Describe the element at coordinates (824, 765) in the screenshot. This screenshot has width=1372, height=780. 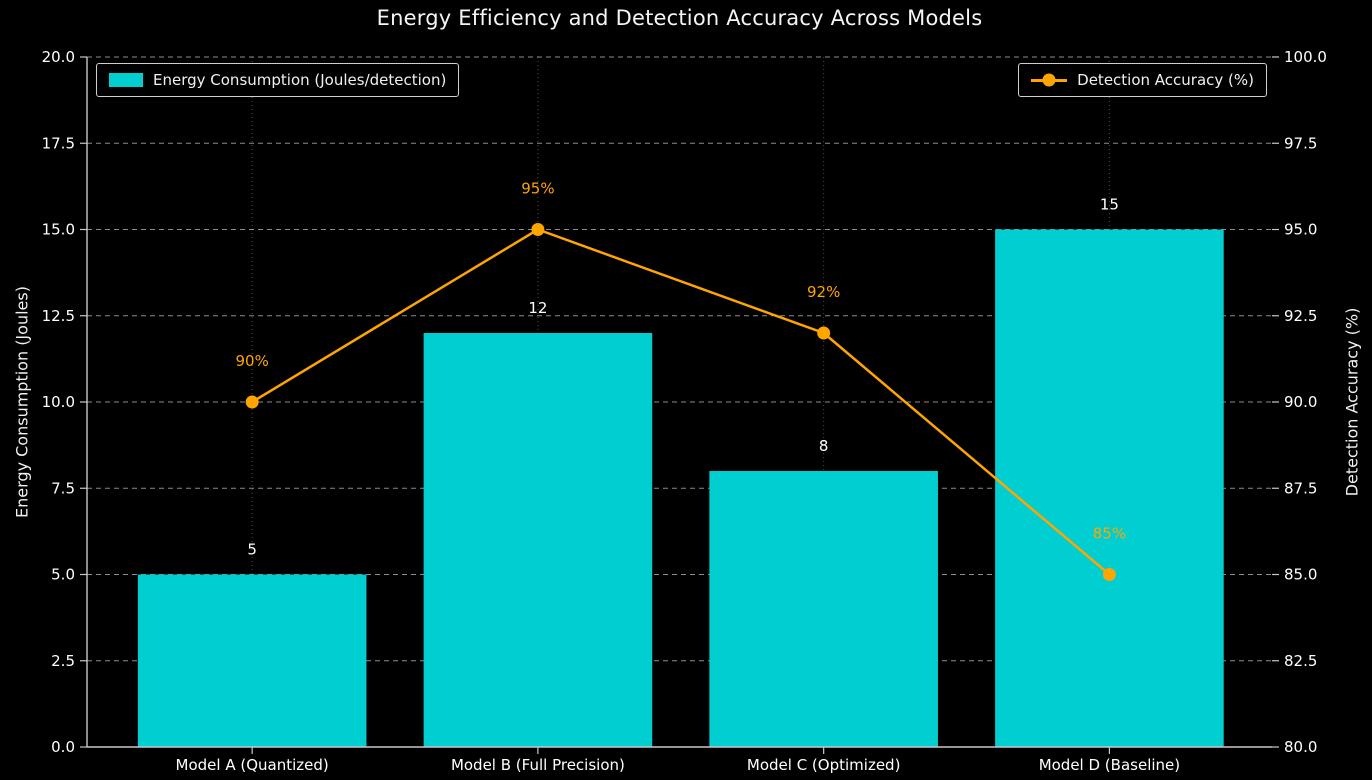
I see `x-tick-label: Model C (Optimized)` at that location.